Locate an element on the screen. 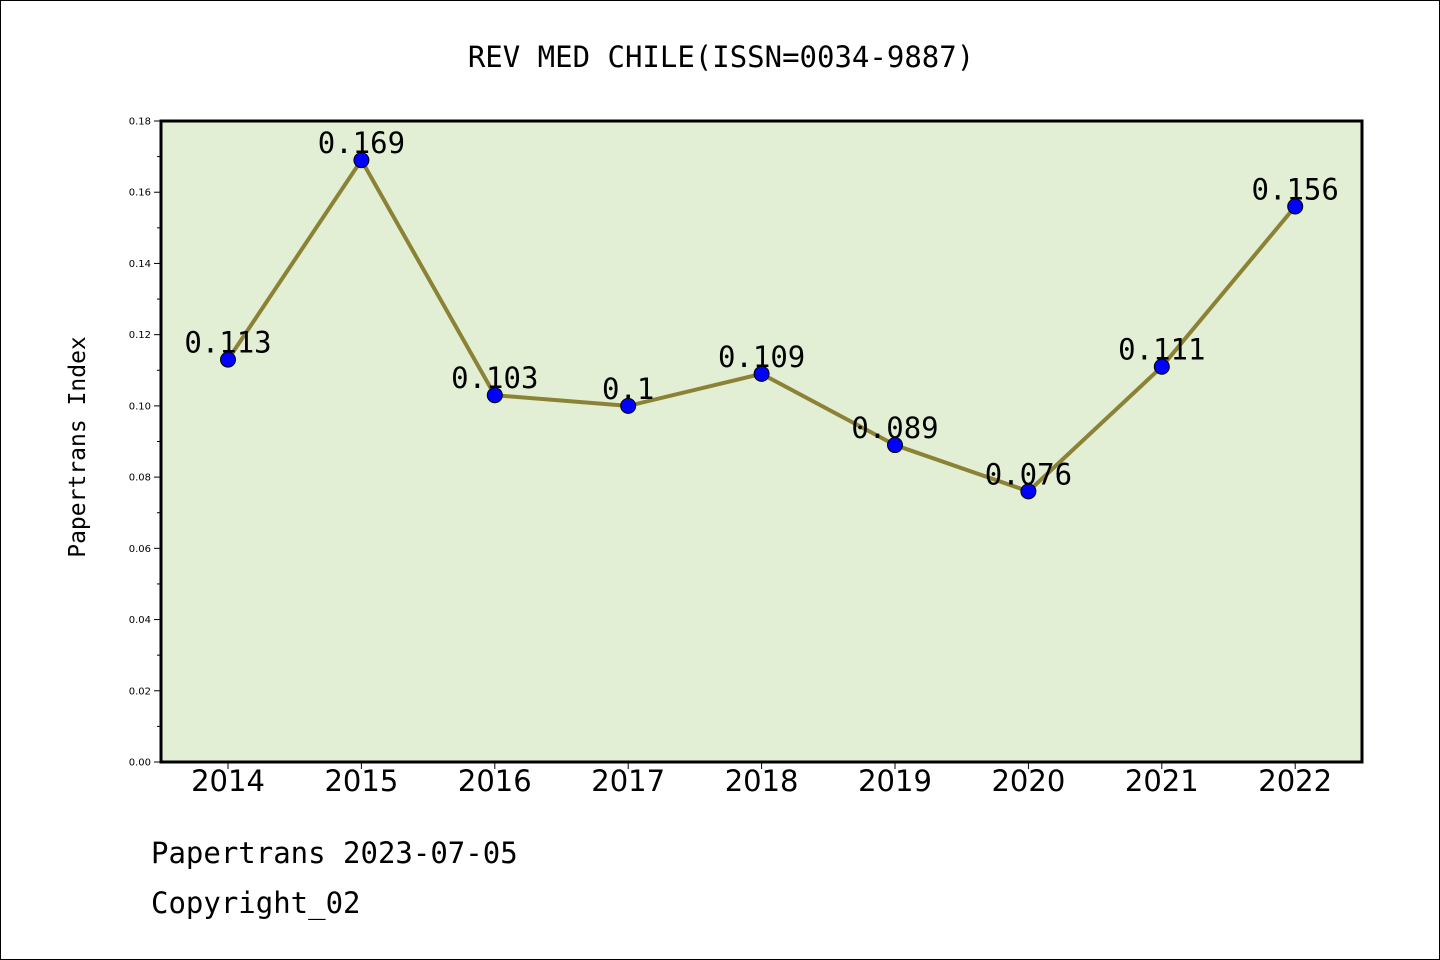 This screenshot has width=1440, height=960. x-tick-label: 2014 is located at coordinates (228, 781).